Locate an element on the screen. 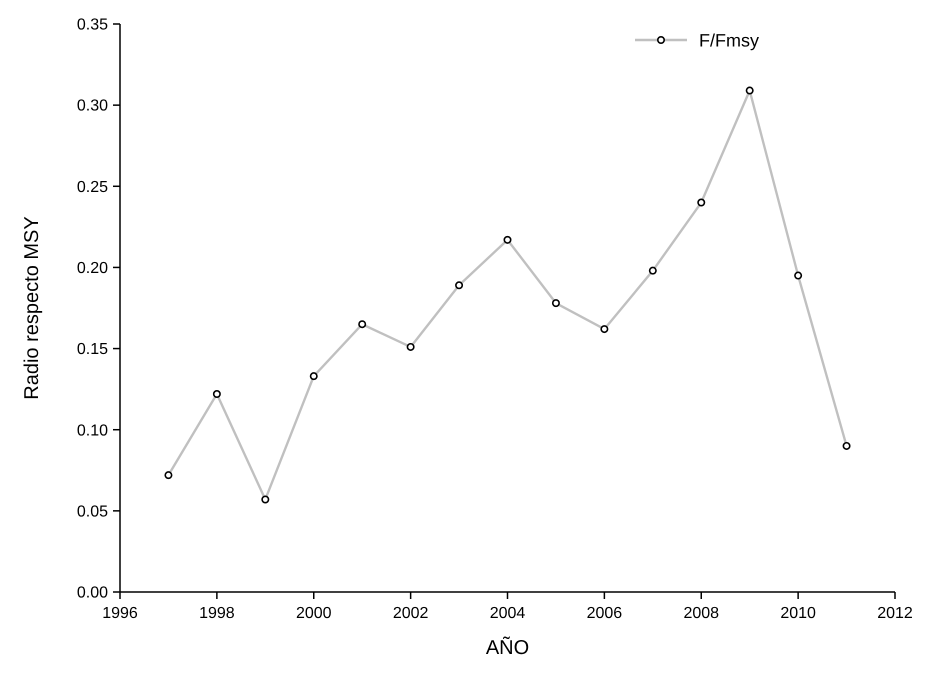 The width and height of the screenshot is (927, 674). y-tick-label: 0.30 is located at coordinates (92, 106).